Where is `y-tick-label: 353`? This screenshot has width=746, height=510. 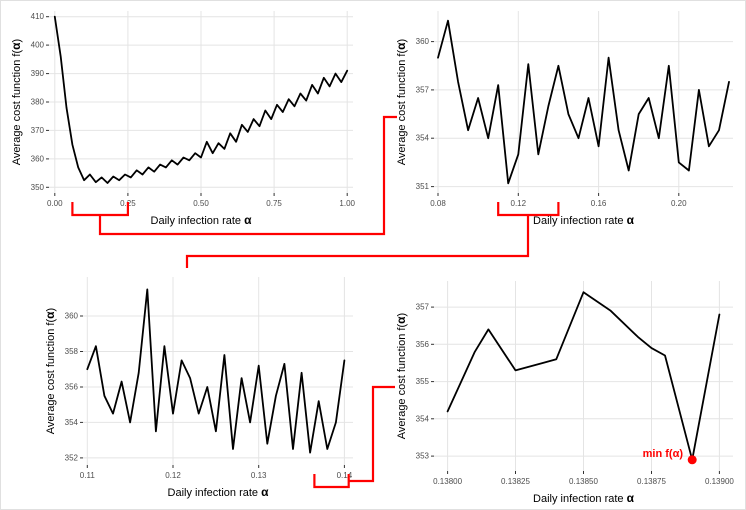 y-tick-label: 353 is located at coordinates (423, 456).